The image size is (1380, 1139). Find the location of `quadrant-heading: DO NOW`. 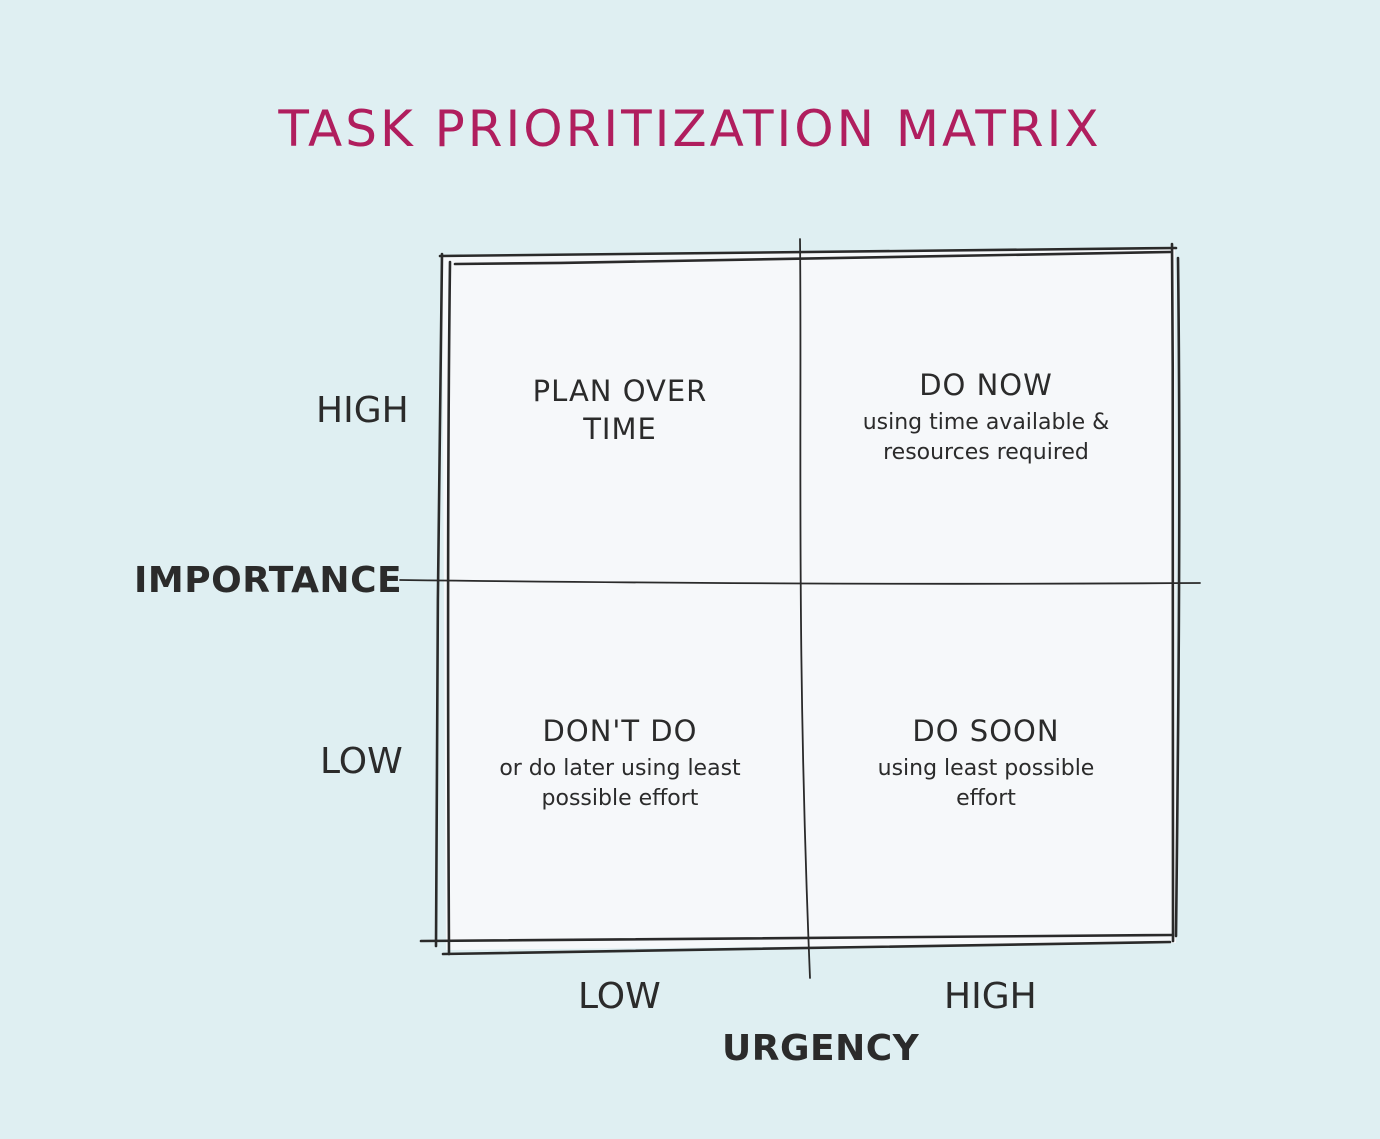

quadrant-heading: DO NOW is located at coordinates (986, 385).